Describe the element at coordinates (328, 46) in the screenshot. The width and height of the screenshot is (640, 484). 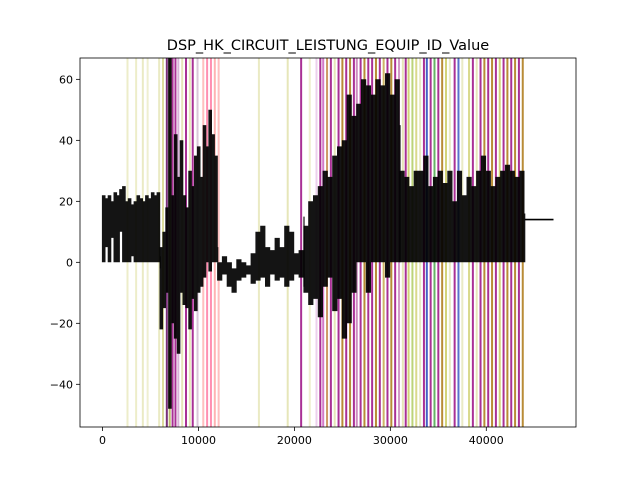
I see `chart-title: DSP_HK_CIRCUIT_LEISTUNG_EQUIP_ID_Value` at that location.